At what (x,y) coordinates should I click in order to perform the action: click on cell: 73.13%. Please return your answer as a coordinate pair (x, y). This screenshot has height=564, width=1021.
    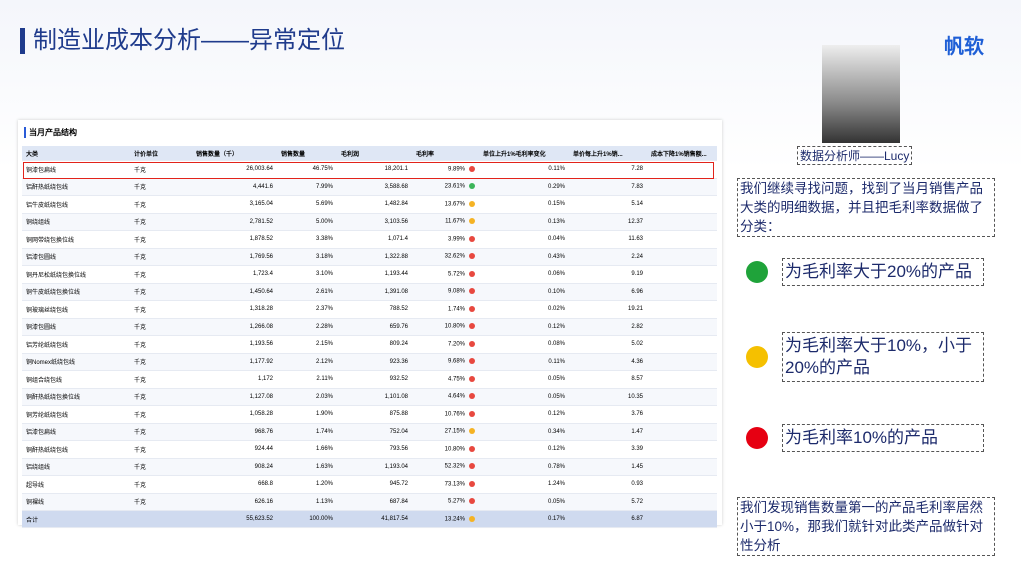
    Looking at the image, I should click on (445, 484).